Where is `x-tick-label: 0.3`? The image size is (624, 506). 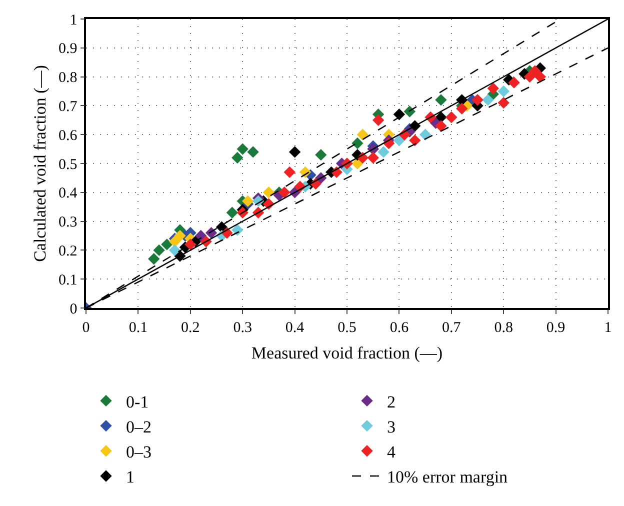 x-tick-label: 0.3 is located at coordinates (242, 328).